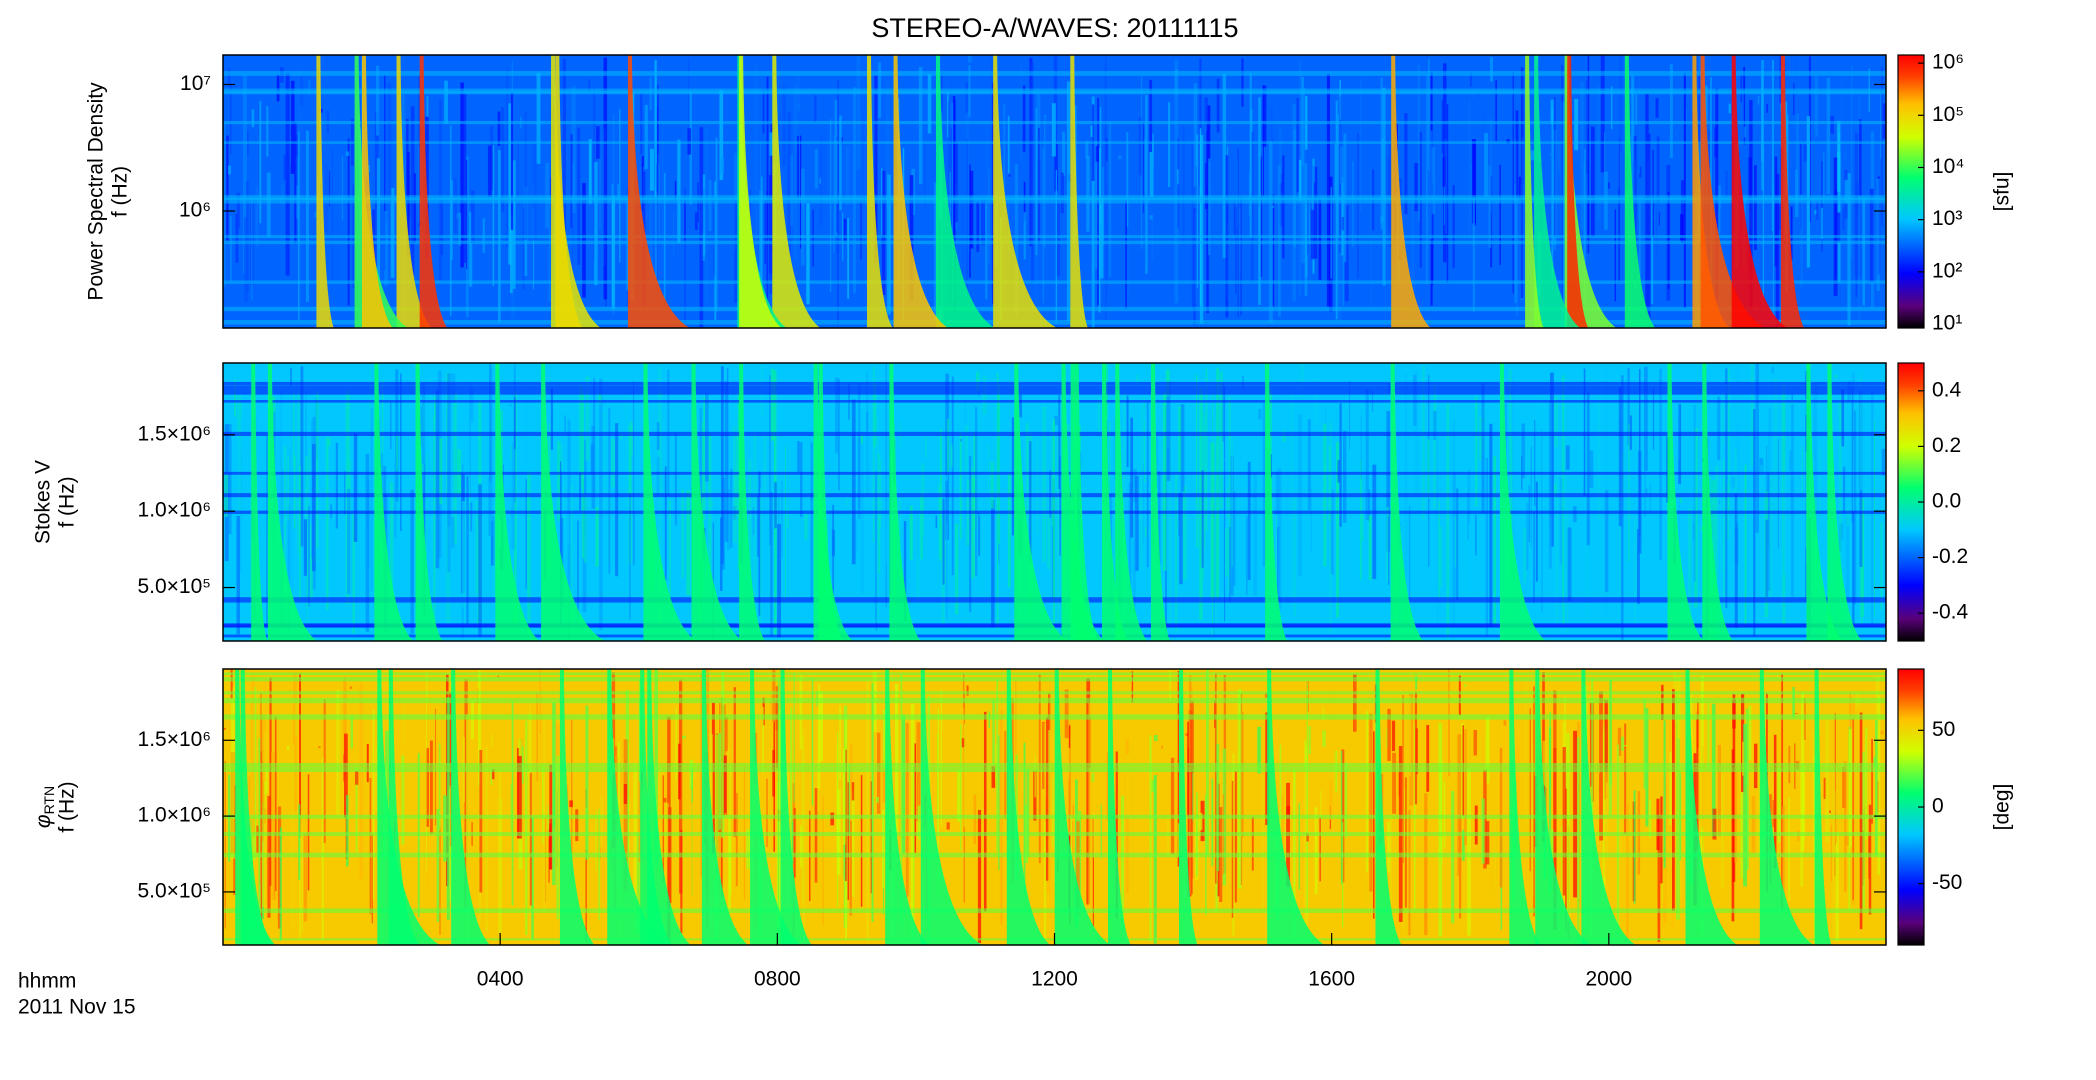  Describe the element at coordinates (174, 890) in the screenshot. I see `y-tick-label: 5.0×10⁵` at that location.